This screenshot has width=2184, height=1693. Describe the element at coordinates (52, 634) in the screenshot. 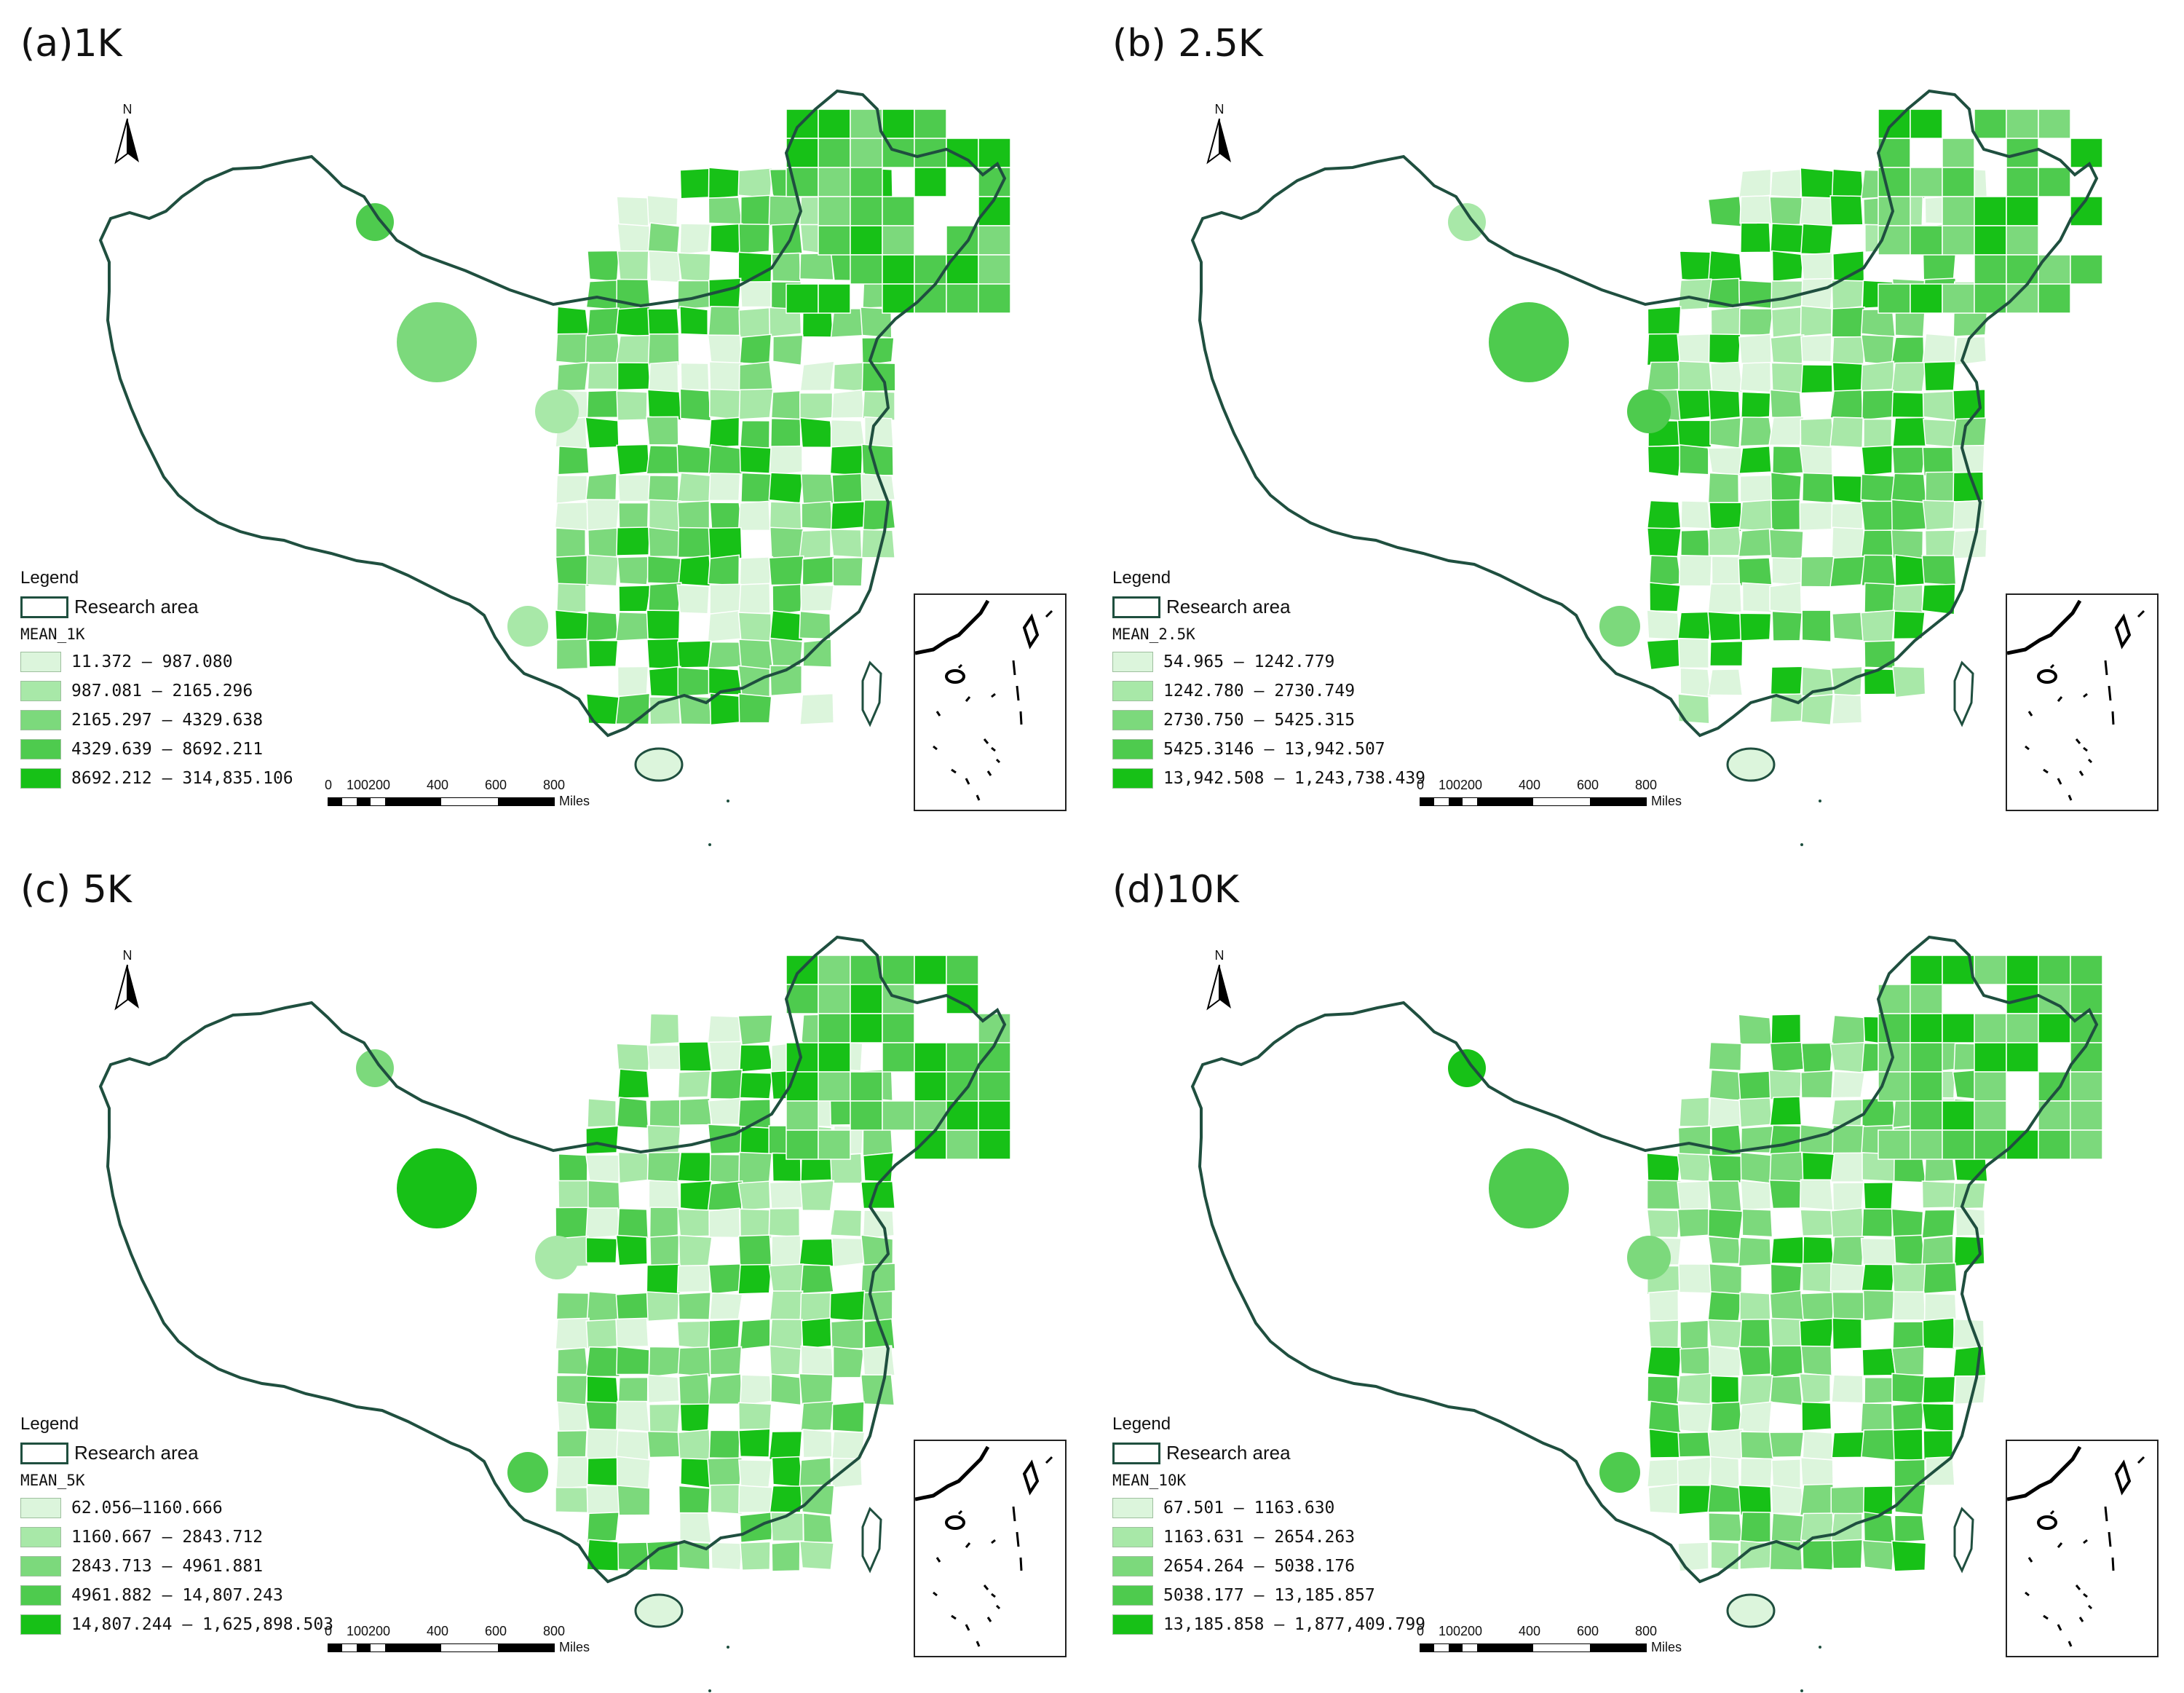

I see `legend-field-name: MEAN_1K` at that location.